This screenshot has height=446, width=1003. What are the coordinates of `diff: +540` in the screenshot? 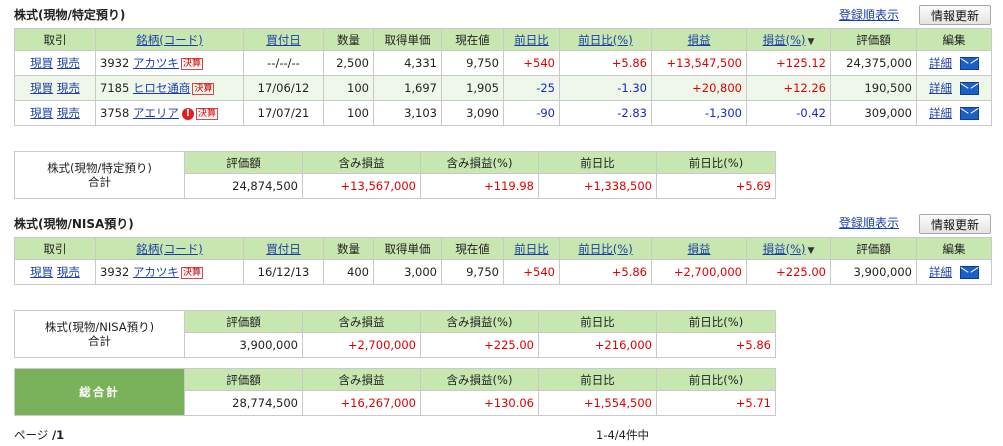 It's located at (531, 63).